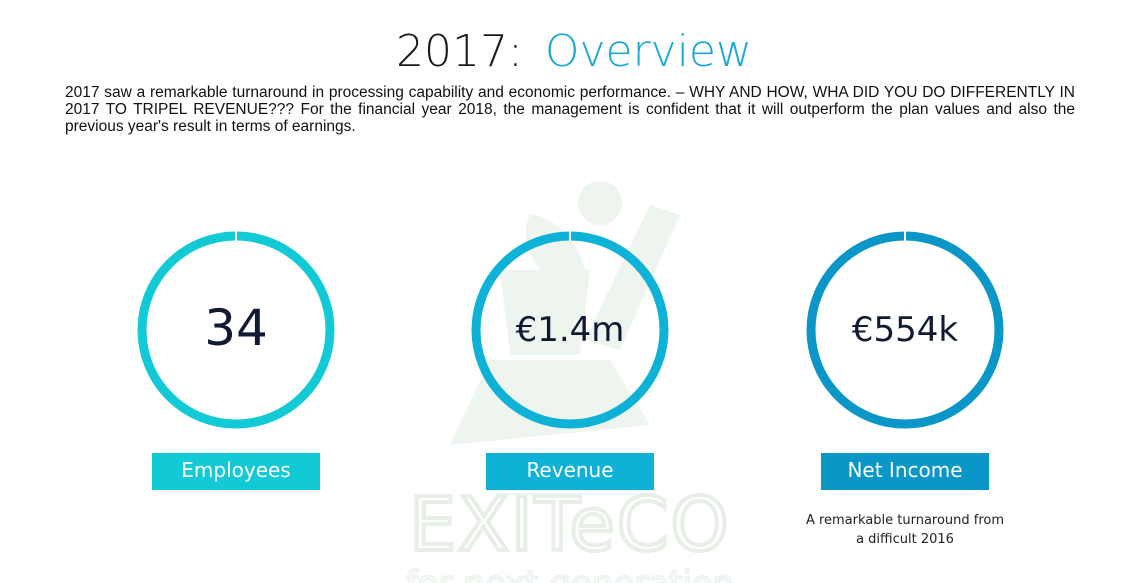  I want to click on net-income-label: Net Income, so click(905, 471).